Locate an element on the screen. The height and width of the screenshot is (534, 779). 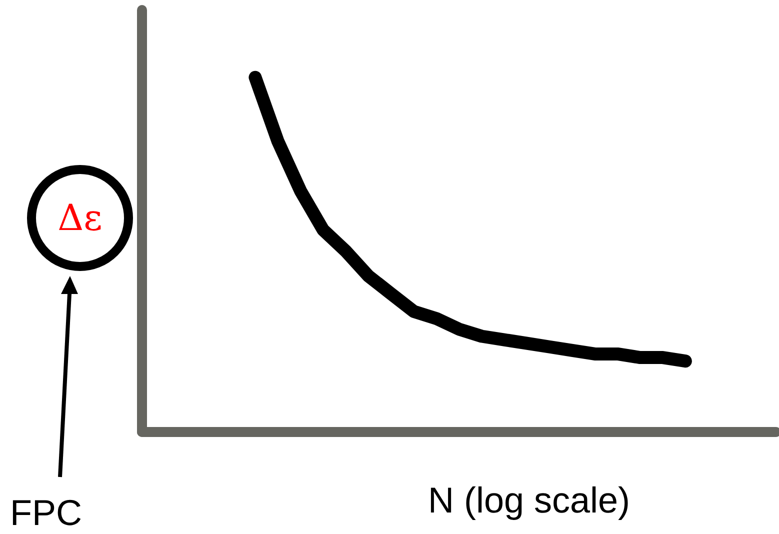
x-axis-title: N (log scale) is located at coordinates (529, 500).